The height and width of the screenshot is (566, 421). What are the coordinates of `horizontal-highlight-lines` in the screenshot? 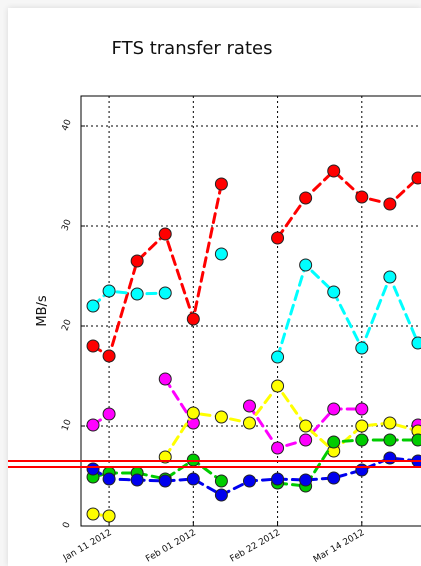 It's located at (214, 464).